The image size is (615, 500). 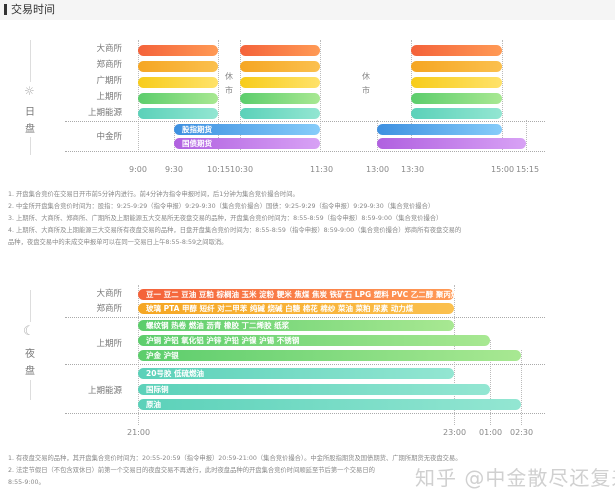 What do you see at coordinates (314, 389) in the screenshot?
I see `bar-ine-night-0100: 国际铜` at bounding box center [314, 389].